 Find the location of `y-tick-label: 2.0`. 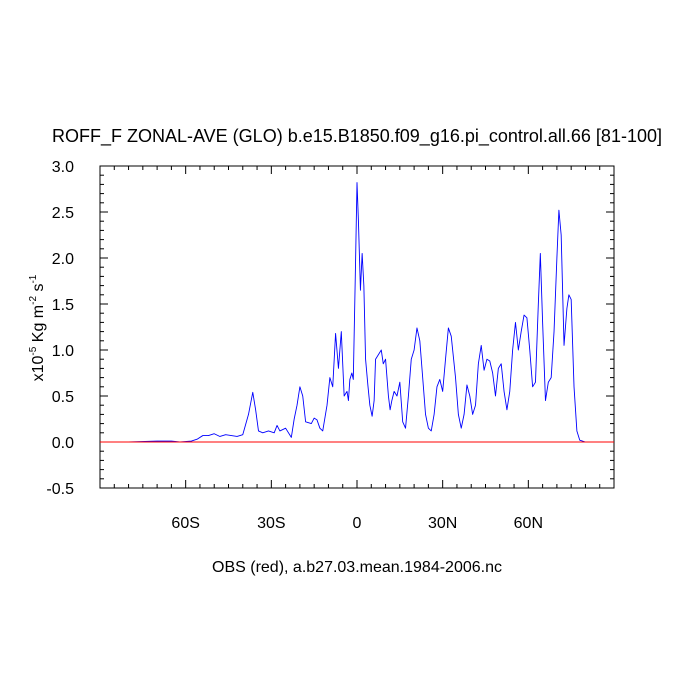

y-tick-label: 2.0 is located at coordinates (63, 259).